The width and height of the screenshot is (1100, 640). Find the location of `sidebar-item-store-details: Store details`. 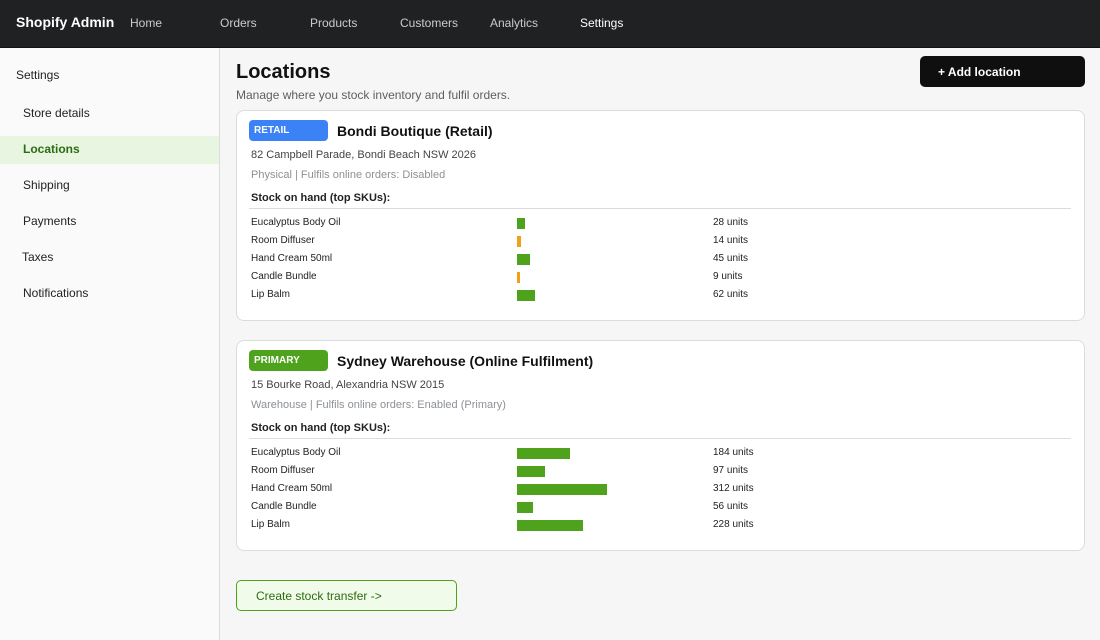

sidebar-item-store-details: Store details is located at coordinates (109, 114).